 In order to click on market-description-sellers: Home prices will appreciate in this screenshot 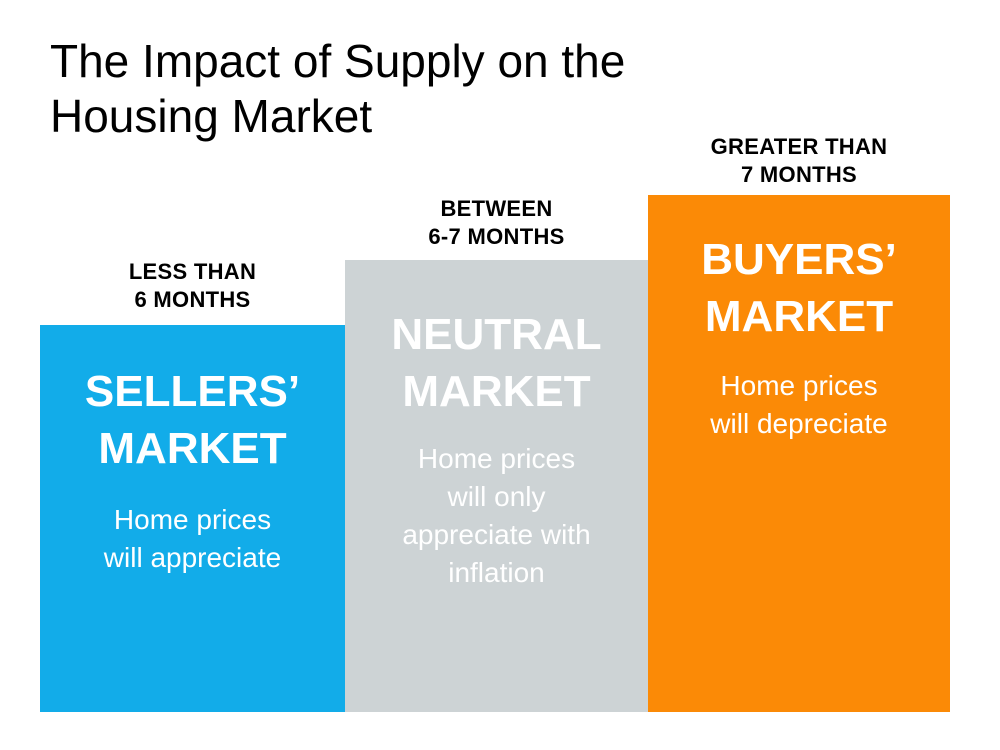, I will do `click(192, 538)`.